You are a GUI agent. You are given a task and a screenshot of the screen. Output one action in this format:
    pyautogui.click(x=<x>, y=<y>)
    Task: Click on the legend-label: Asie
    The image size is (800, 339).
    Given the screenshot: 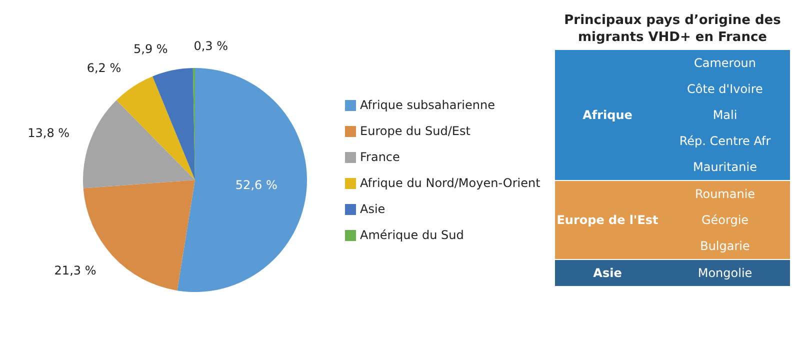 What is the action you would take?
    pyautogui.click(x=373, y=209)
    